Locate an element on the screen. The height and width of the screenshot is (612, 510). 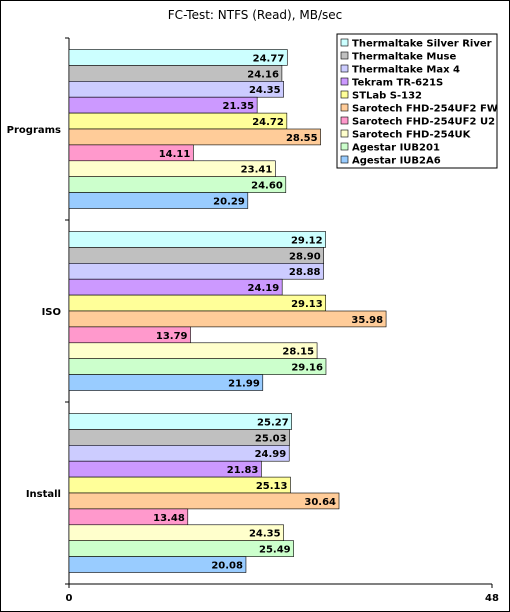
data-label: 21.35 is located at coordinates (239, 106).